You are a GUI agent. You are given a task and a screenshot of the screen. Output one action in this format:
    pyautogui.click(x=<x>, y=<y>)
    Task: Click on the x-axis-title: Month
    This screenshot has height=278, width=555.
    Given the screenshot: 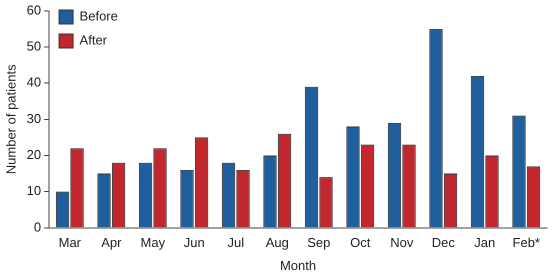 What is the action you would take?
    pyautogui.click(x=298, y=265)
    